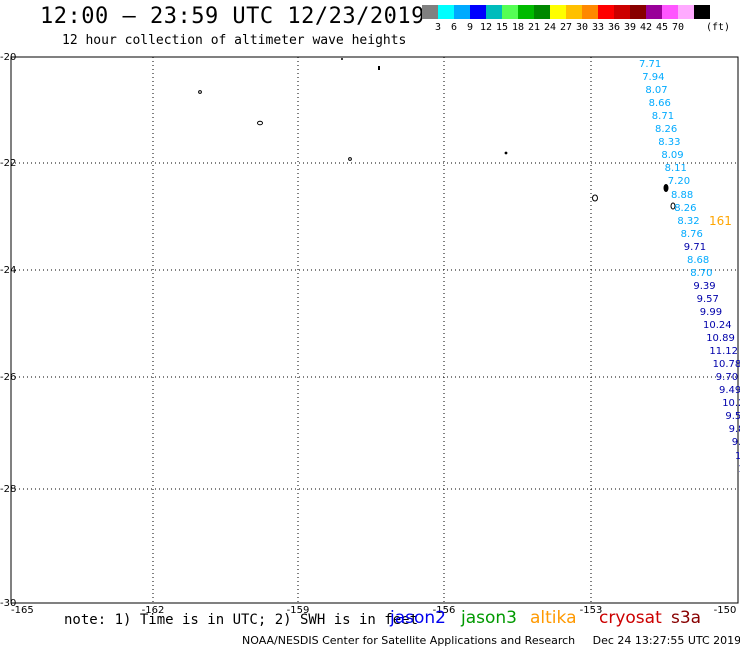 The image size is (740, 650). I want to click on color-scale-label: 27, so click(566, 27).